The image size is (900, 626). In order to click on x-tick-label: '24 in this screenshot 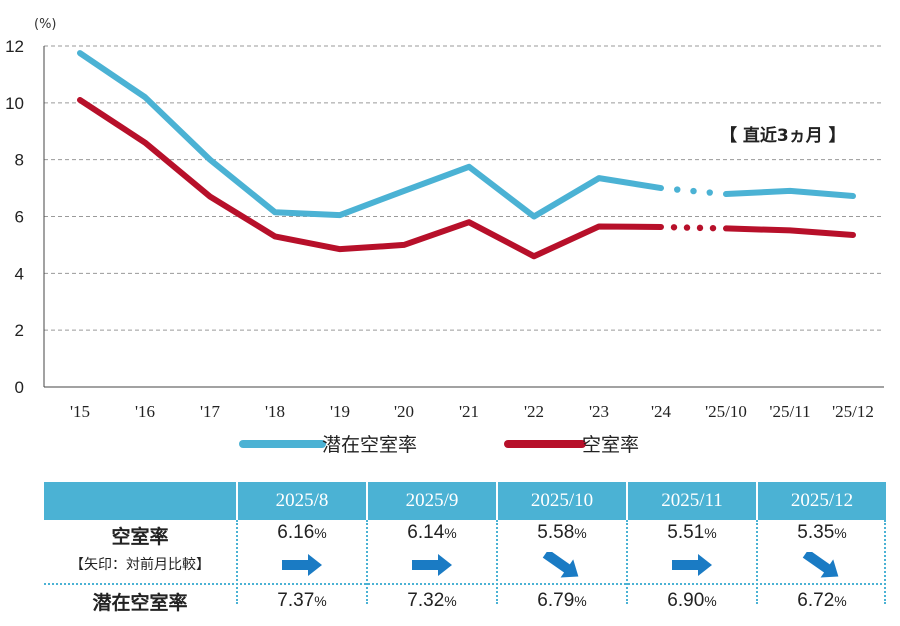, I will do `click(661, 411)`.